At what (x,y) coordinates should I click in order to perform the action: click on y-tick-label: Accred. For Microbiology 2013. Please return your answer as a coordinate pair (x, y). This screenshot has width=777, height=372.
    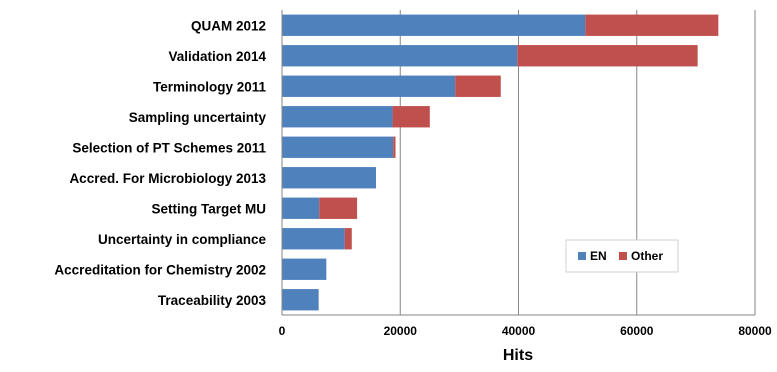
    Looking at the image, I should click on (167, 178).